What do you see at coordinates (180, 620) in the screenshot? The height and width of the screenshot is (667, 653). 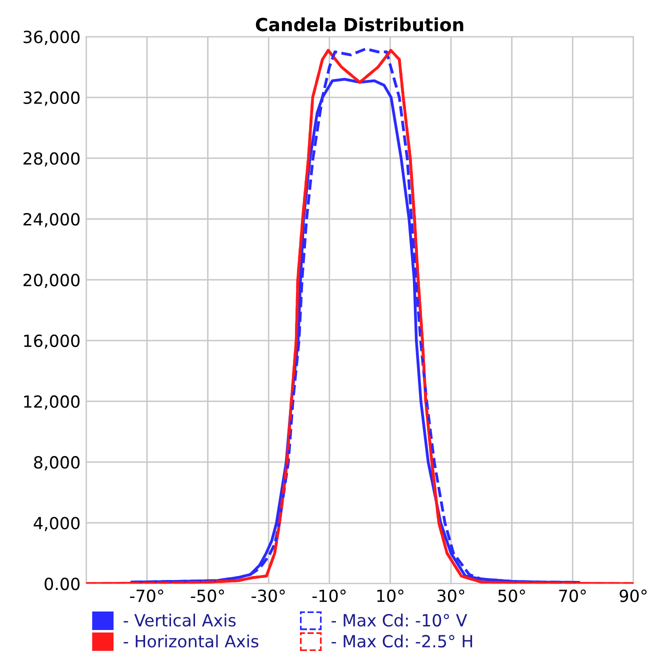 I see `legend-label: - Vertical Axis` at bounding box center [180, 620].